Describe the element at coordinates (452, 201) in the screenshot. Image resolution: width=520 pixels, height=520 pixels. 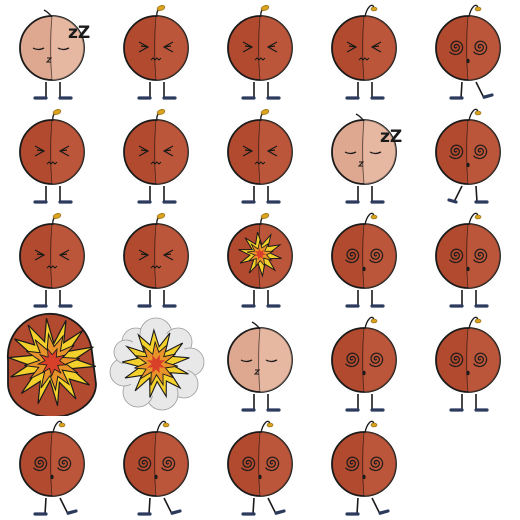
I see `left-foot` at that location.